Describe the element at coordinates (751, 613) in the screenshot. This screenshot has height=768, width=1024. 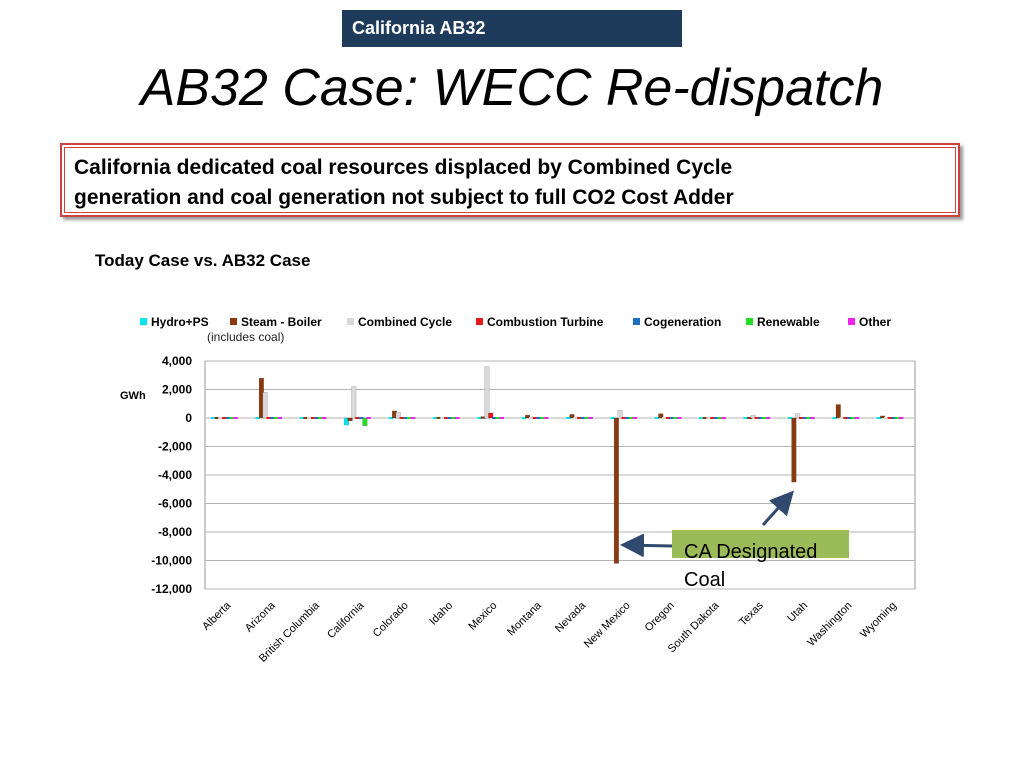
I see `x-tick-label: Texas` at that location.